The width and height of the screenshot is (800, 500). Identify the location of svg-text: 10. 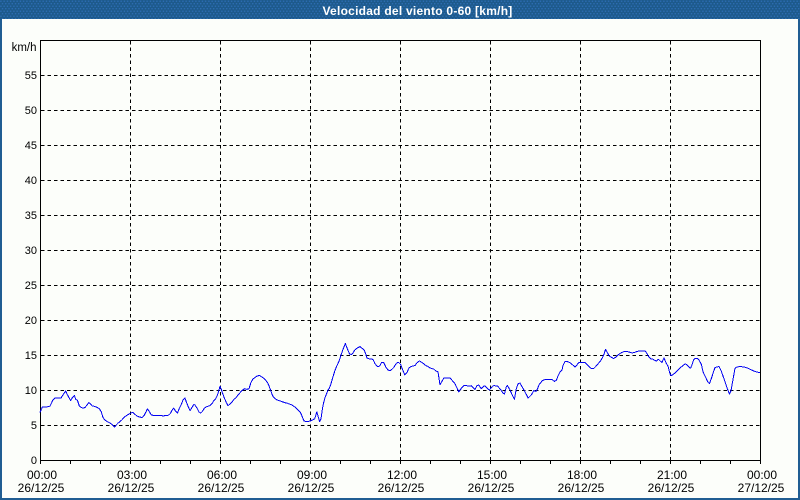
(31, 391).